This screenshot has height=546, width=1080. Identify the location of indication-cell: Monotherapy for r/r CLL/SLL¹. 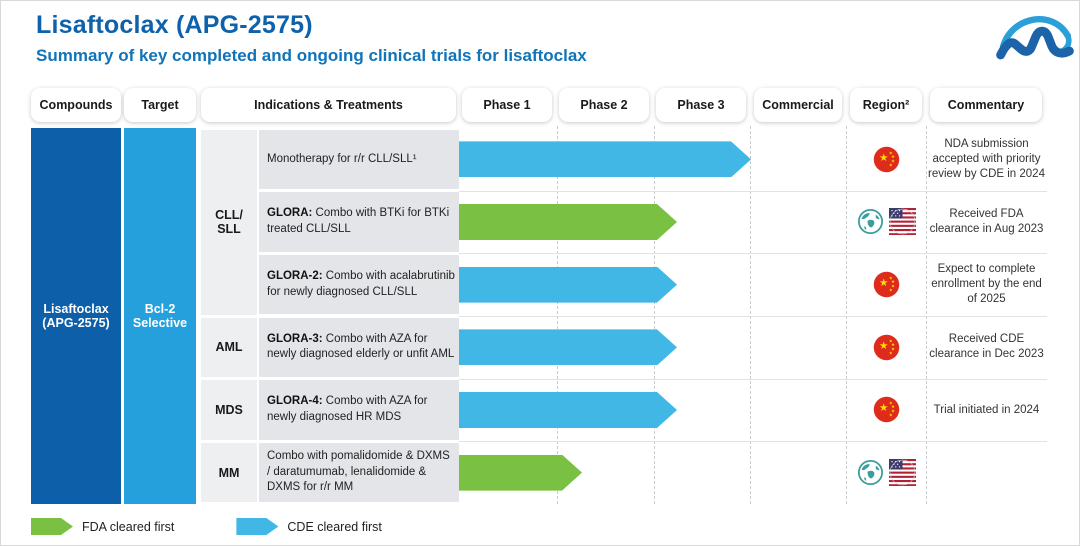
(359, 159).